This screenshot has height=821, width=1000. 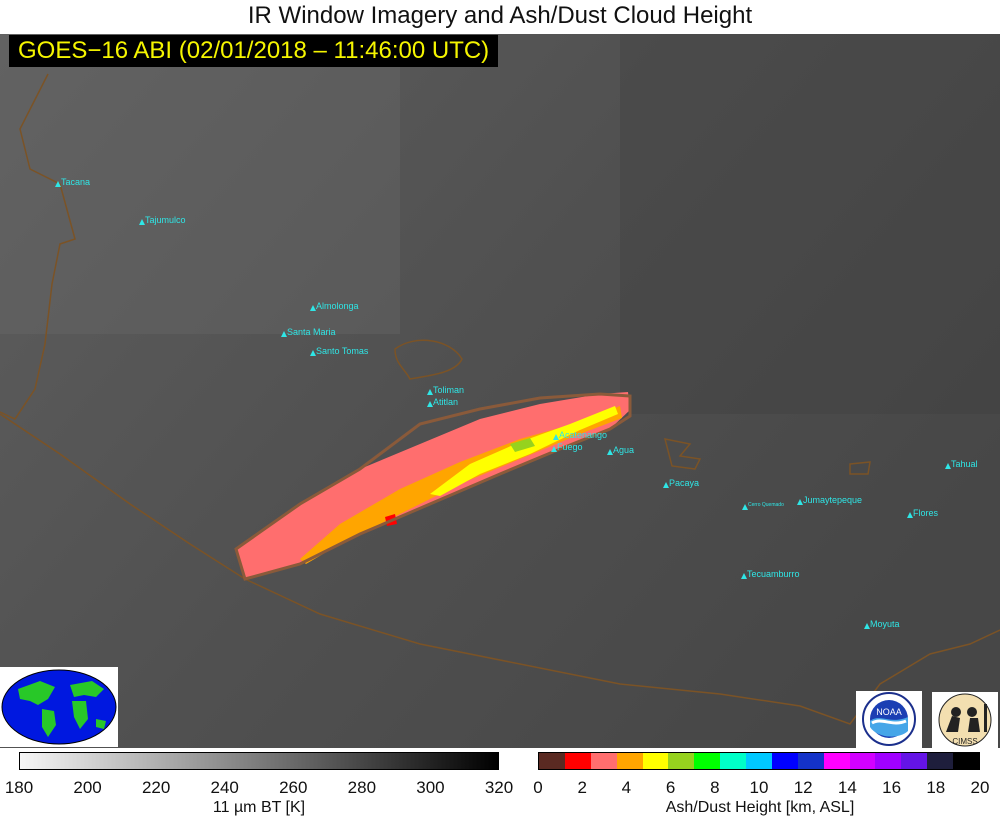 I want to click on bt-colorbar, so click(x=259, y=761).